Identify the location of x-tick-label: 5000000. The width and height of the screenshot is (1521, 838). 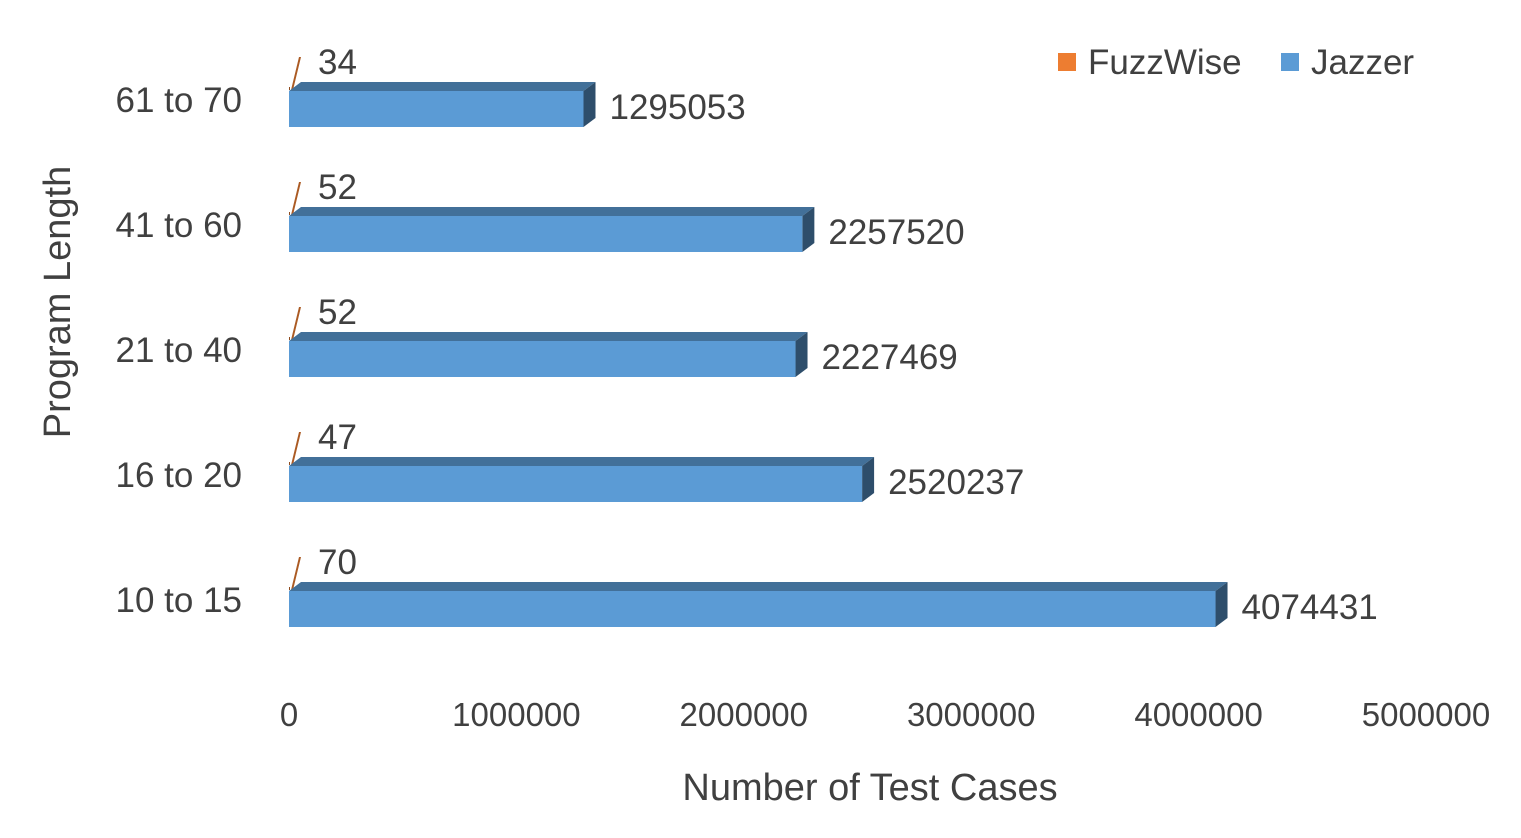
(1426, 714).